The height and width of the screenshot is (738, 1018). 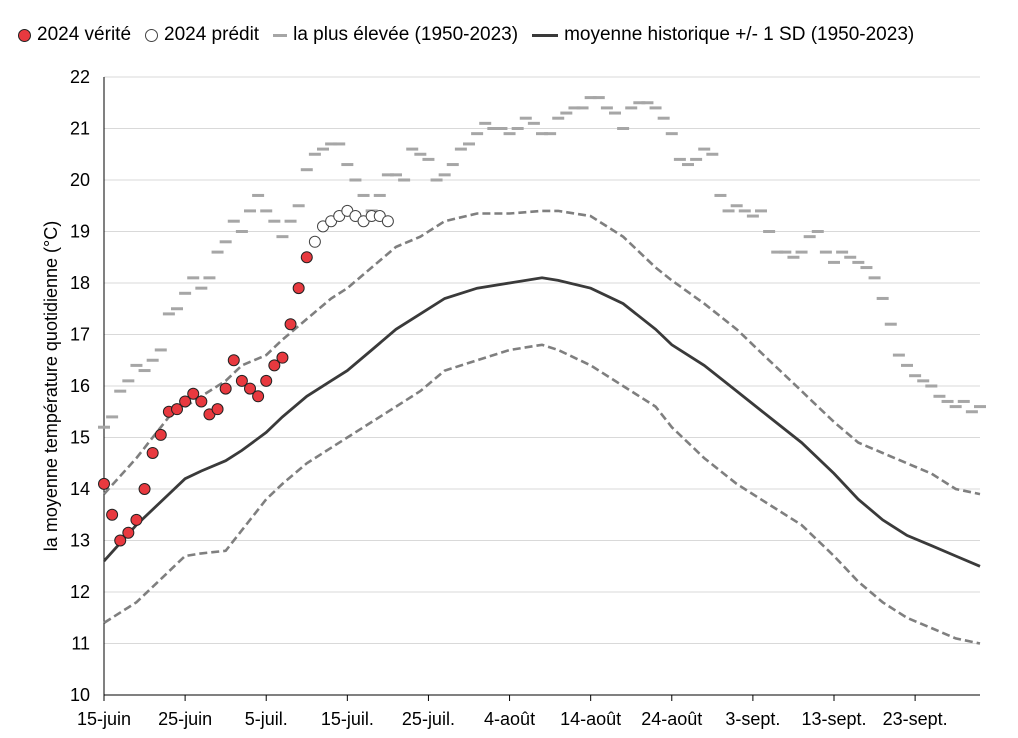 What do you see at coordinates (752, 719) in the screenshot?
I see `x-tick-label: 3-sept.` at bounding box center [752, 719].